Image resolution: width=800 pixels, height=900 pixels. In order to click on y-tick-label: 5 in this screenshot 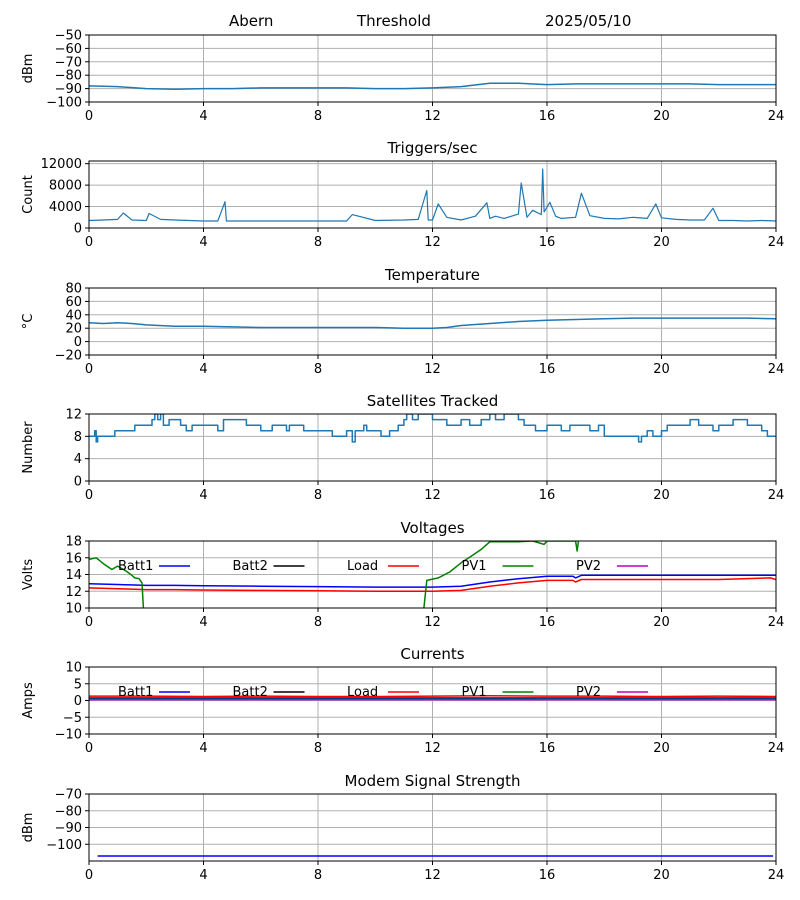, I will do `click(78, 684)`.